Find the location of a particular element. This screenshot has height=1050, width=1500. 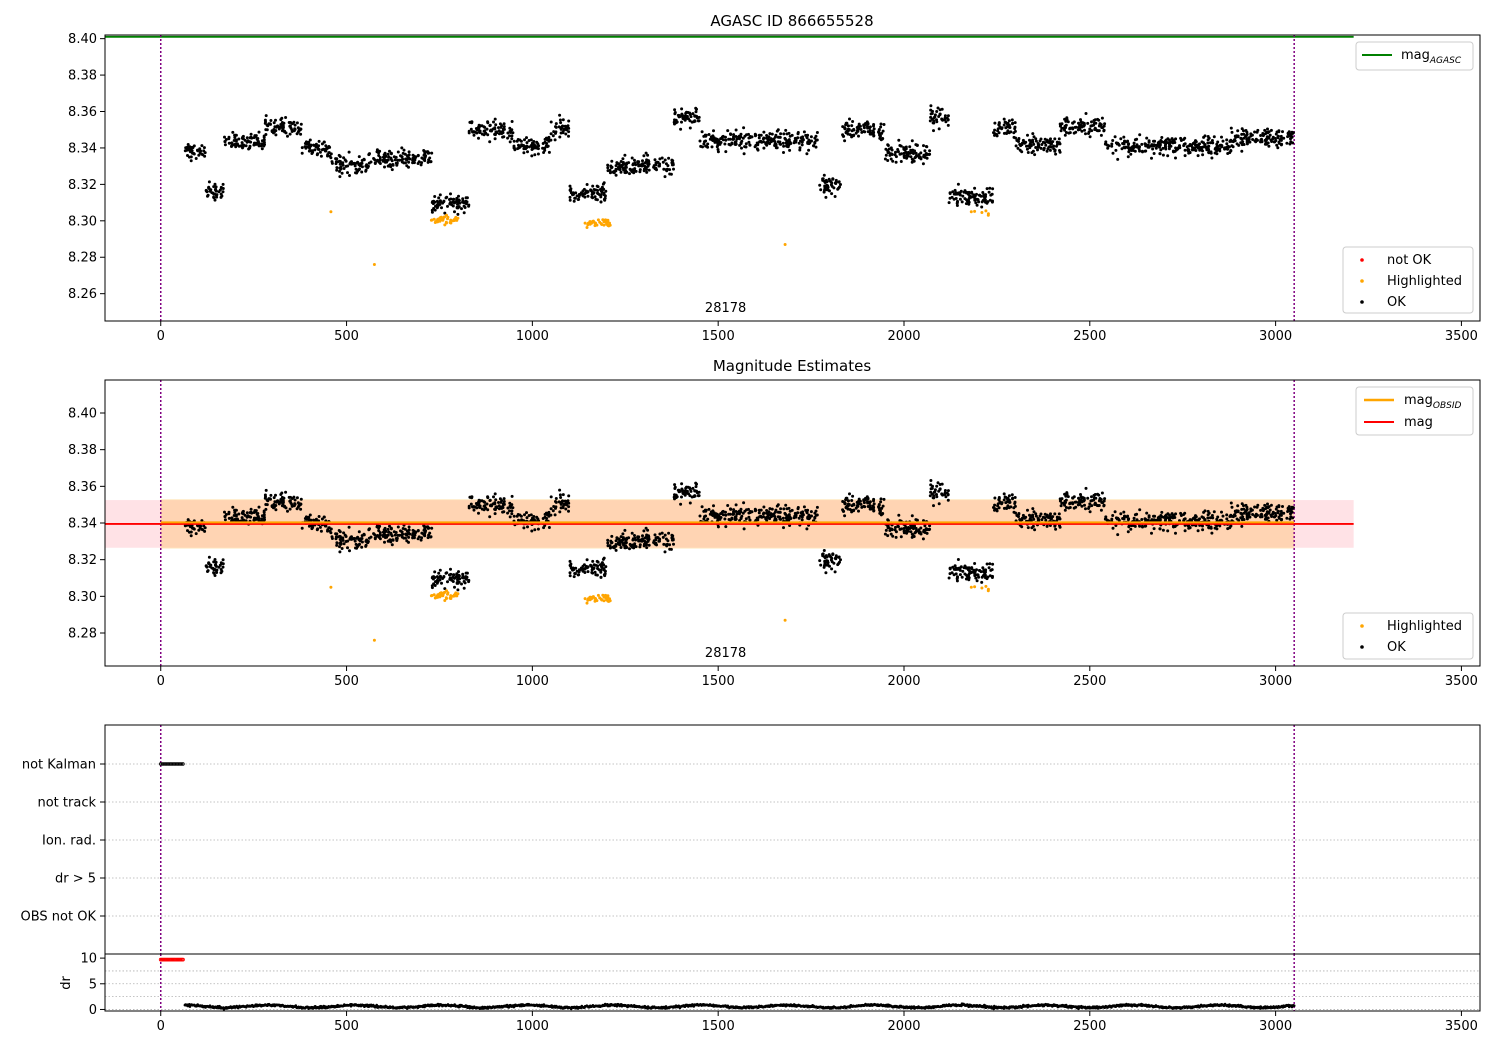

legend-marker-not-ok is located at coordinates (1362, 260).